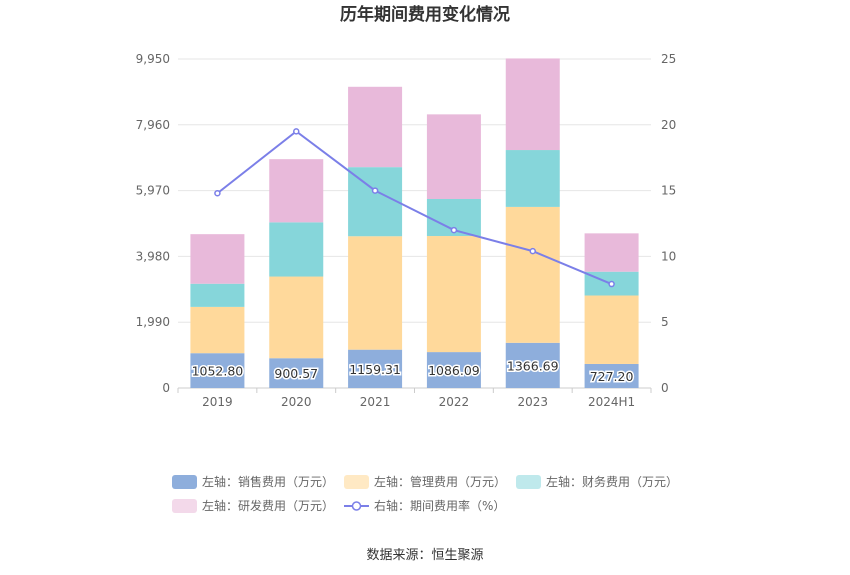 The width and height of the screenshot is (850, 575). I want to click on legend-item: 左轴：管理费用（万元）, so click(425, 481).